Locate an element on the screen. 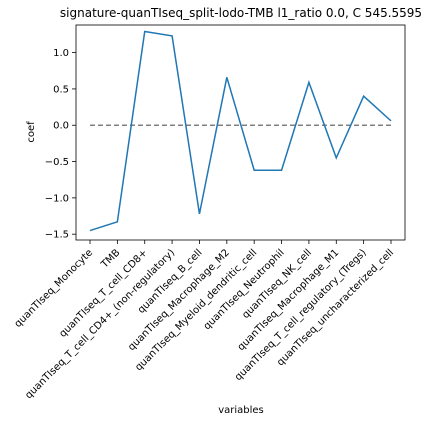  x-tick-label: TMB is located at coordinates (111, 259).